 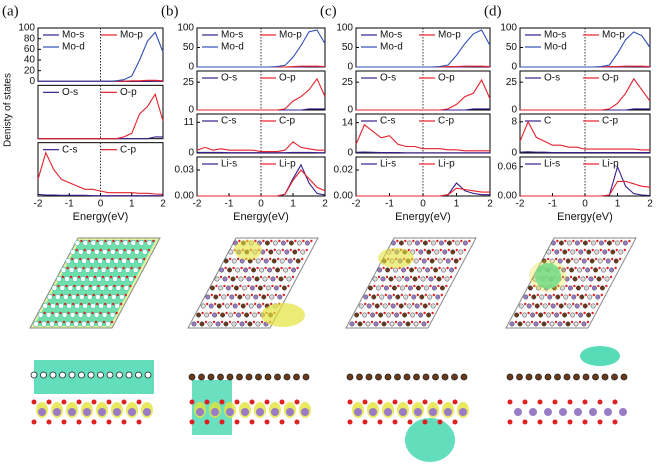 I want to click on y-tick-label: 40, so click(x=30, y=60).